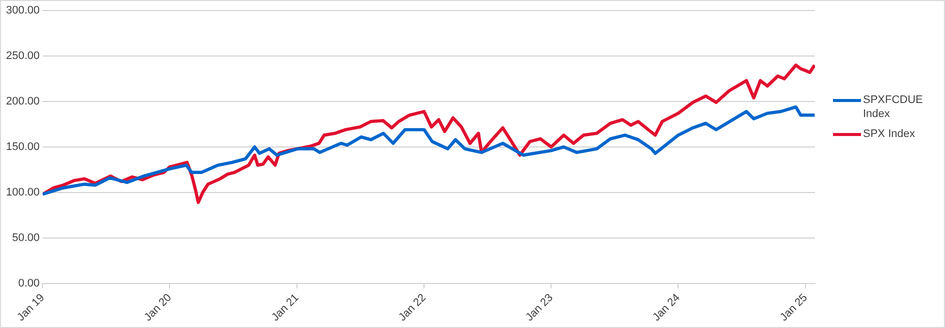 Image resolution: width=945 pixels, height=328 pixels. What do you see at coordinates (23, 10) in the screenshot?
I see `y-tick-label: 300.00` at bounding box center [23, 10].